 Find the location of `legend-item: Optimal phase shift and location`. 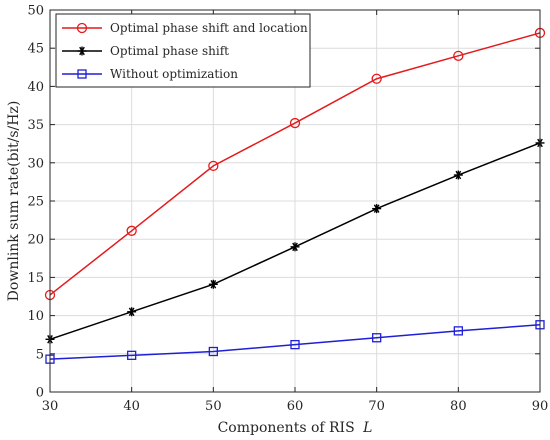

legend-item: Optimal phase shift and location is located at coordinates (185, 28).